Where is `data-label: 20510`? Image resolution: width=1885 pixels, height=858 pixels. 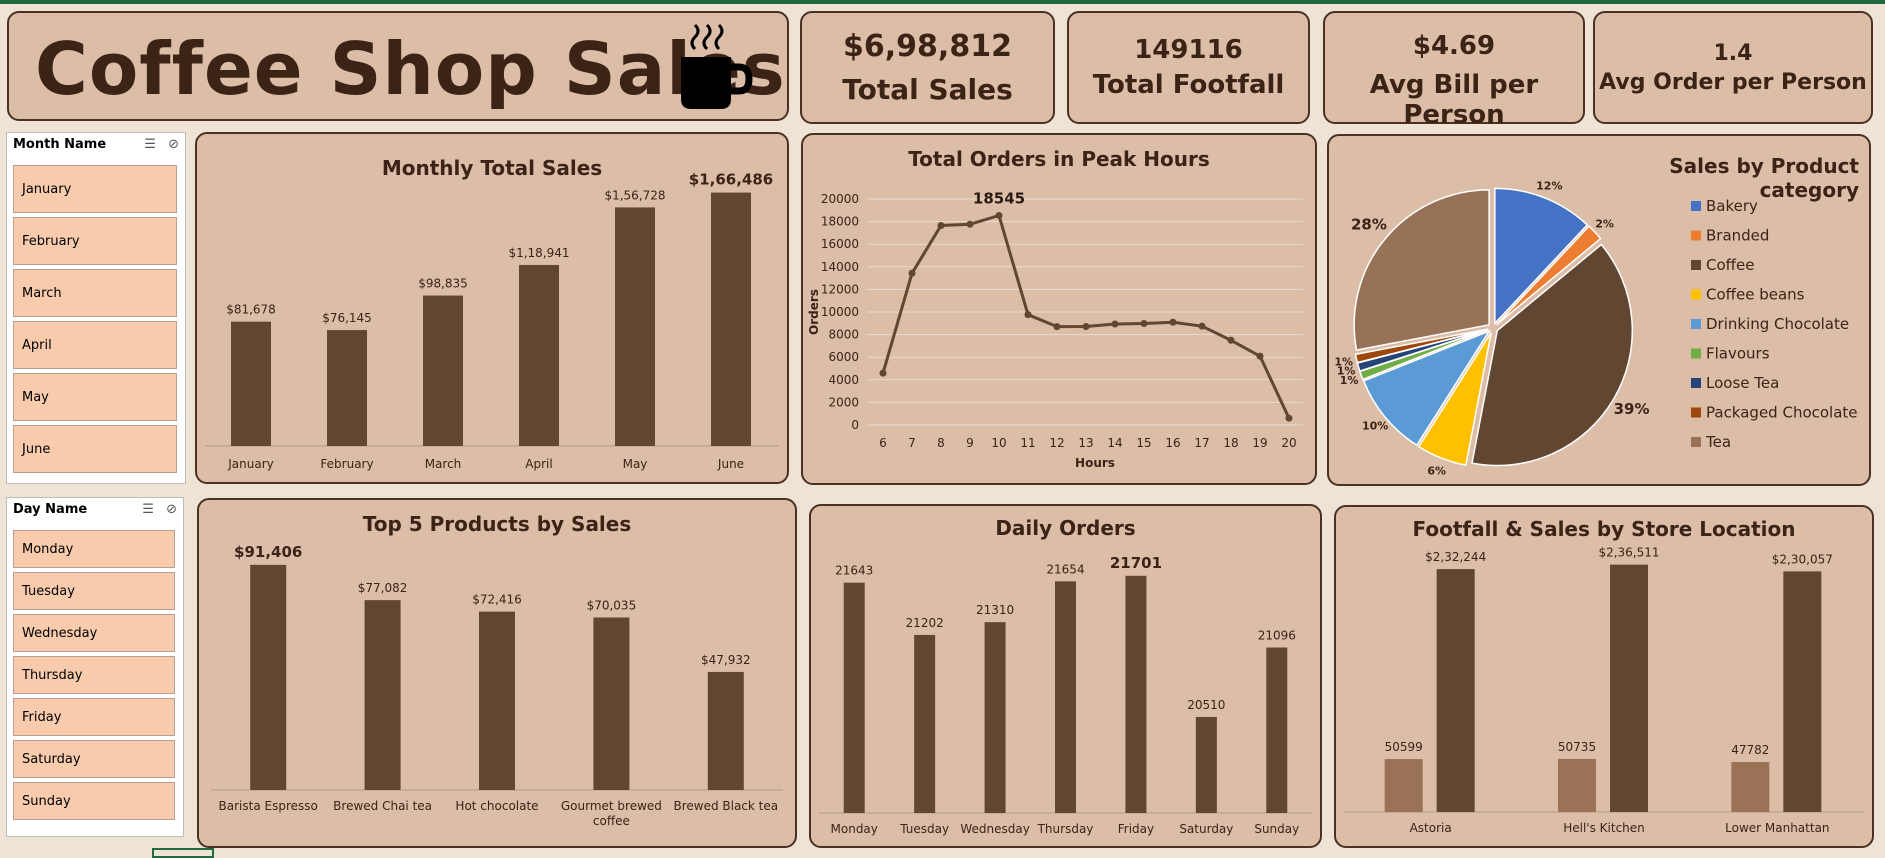
data-label: 20510 is located at coordinates (1206, 705).